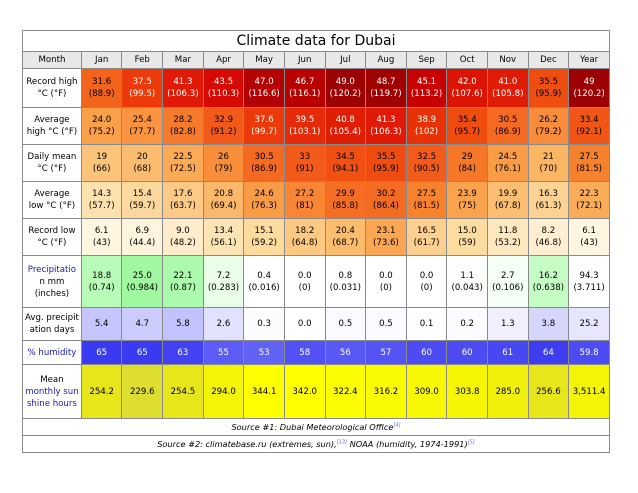  I want to click on cell-average-high-oct: 35.4 (95.7), so click(467, 126).